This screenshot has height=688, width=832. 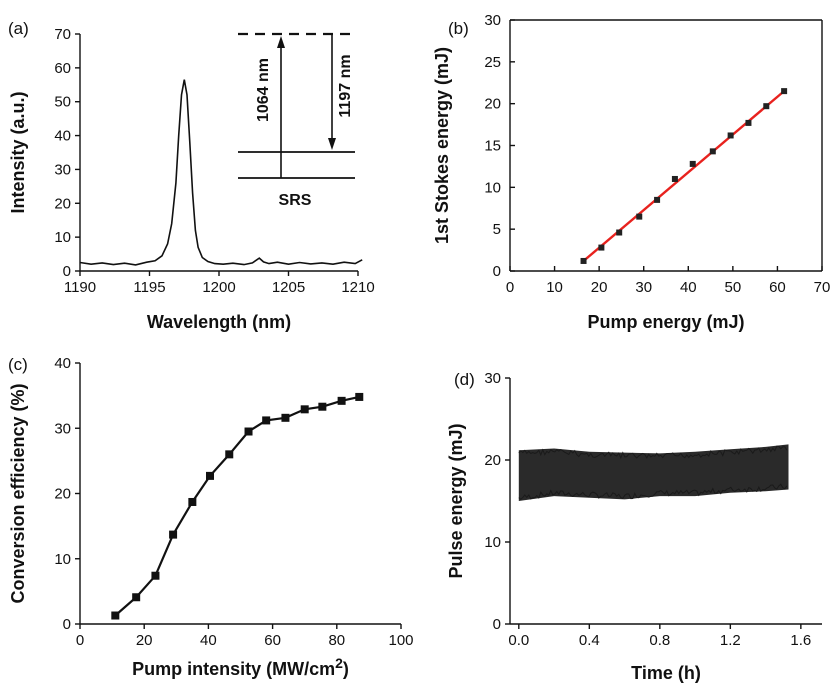 What do you see at coordinates (653, 472) in the screenshot?
I see `pulse-energy-band` at bounding box center [653, 472].